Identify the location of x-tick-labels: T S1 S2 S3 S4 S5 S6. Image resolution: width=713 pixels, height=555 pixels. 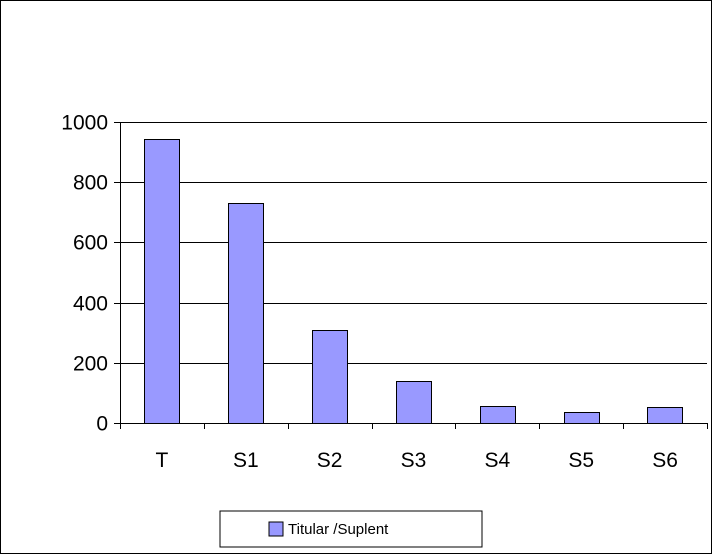
(417, 460).